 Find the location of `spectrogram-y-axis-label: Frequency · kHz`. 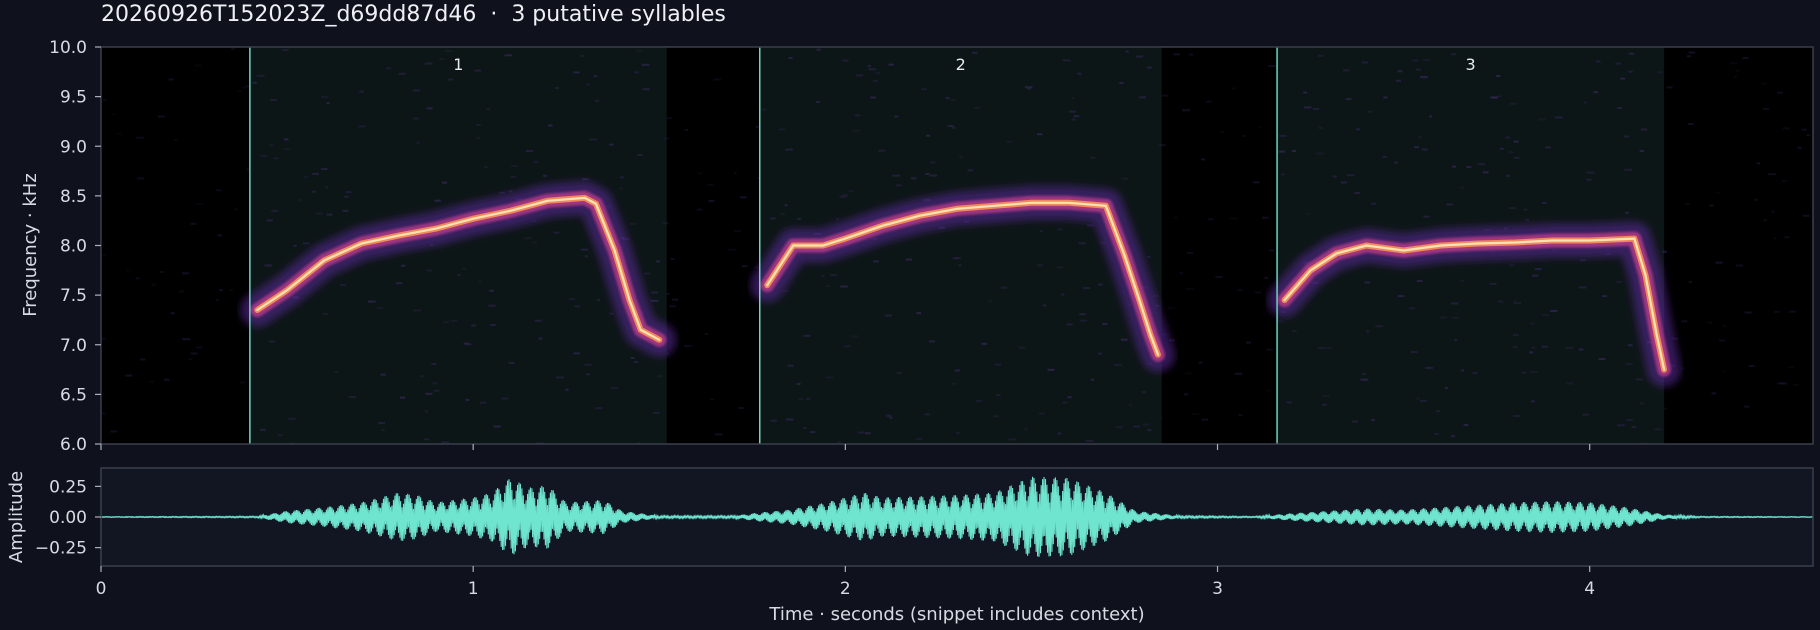

spectrogram-y-axis-label: Frequency · kHz is located at coordinates (30, 245).